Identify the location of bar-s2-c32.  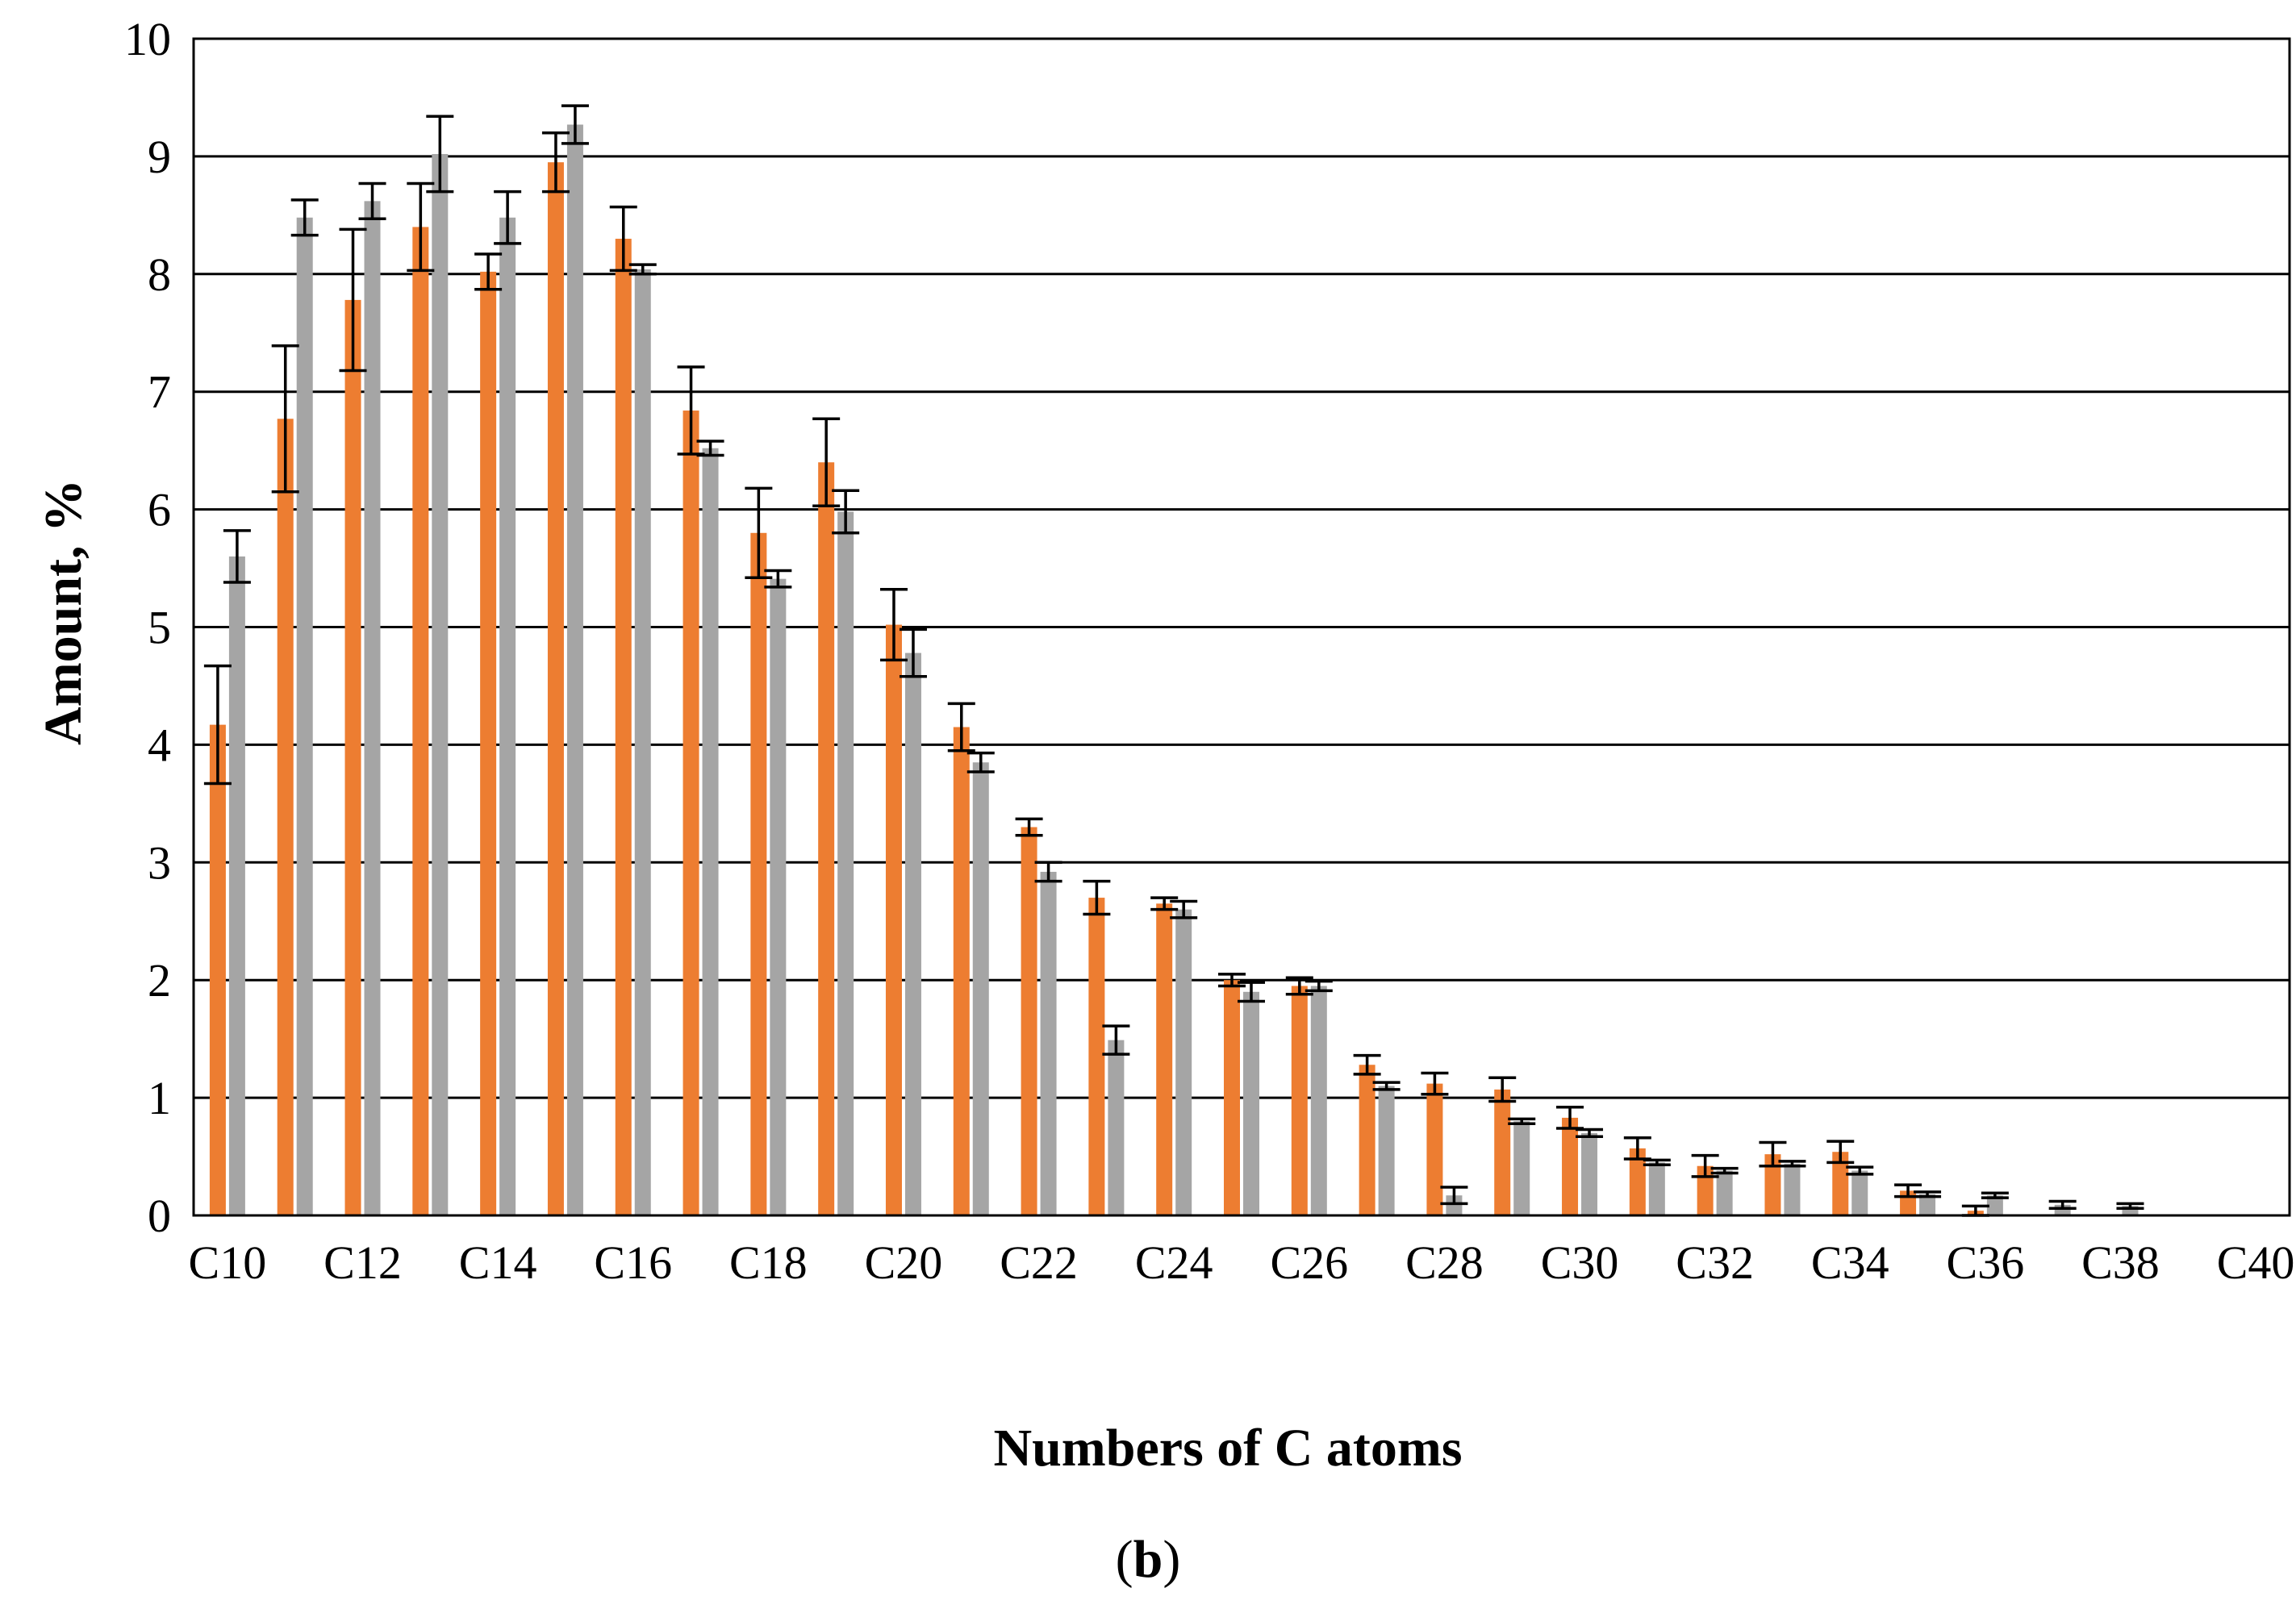
(1724, 1193).